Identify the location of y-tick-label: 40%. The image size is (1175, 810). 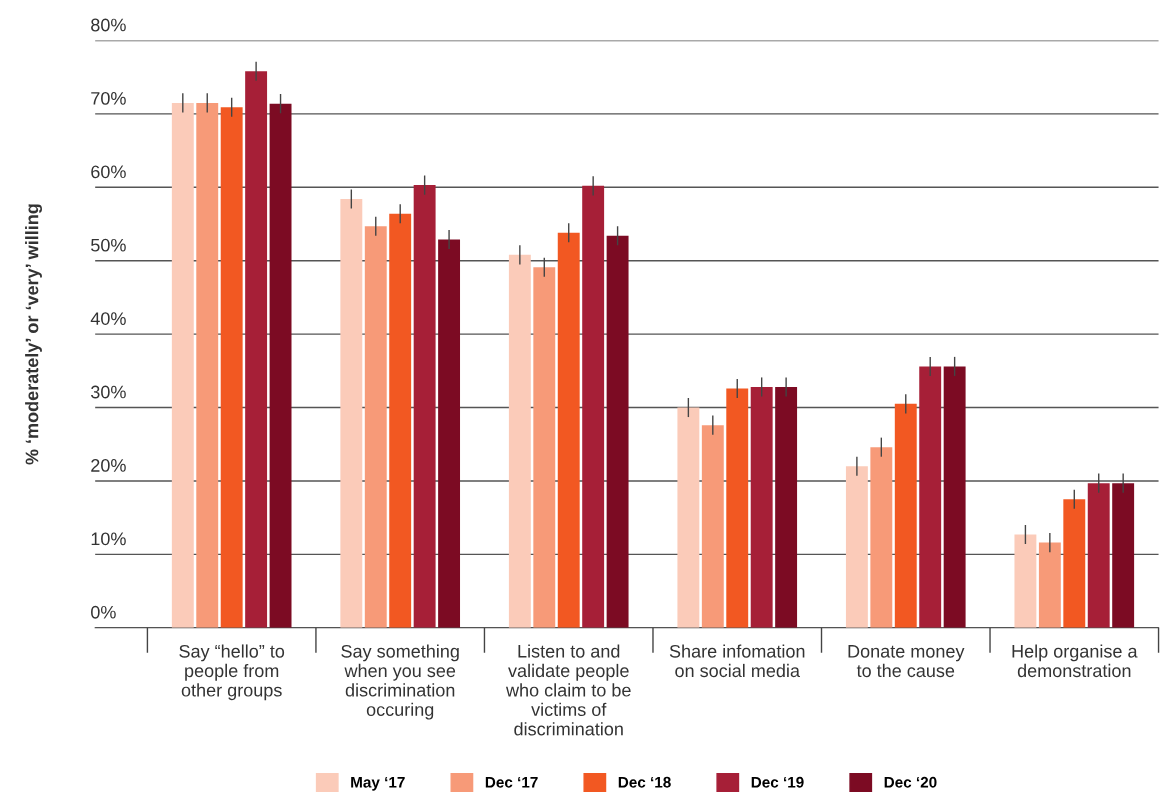
(108, 318).